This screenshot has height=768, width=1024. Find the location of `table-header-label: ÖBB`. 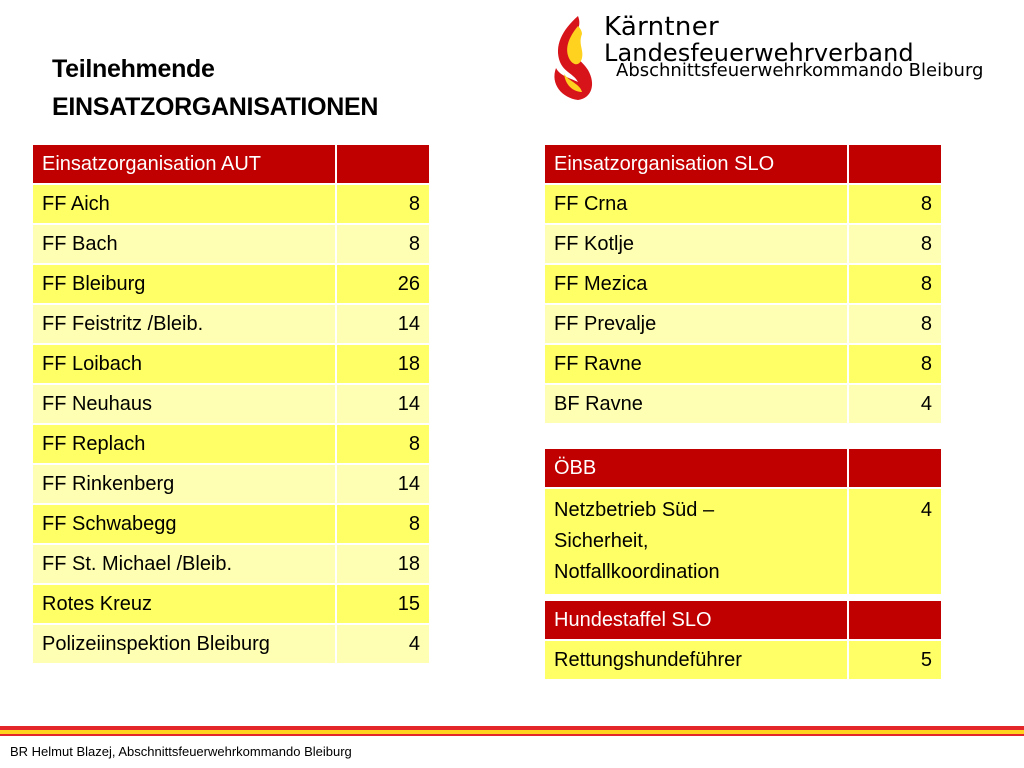

table-header-label: ÖBB is located at coordinates (696, 468).